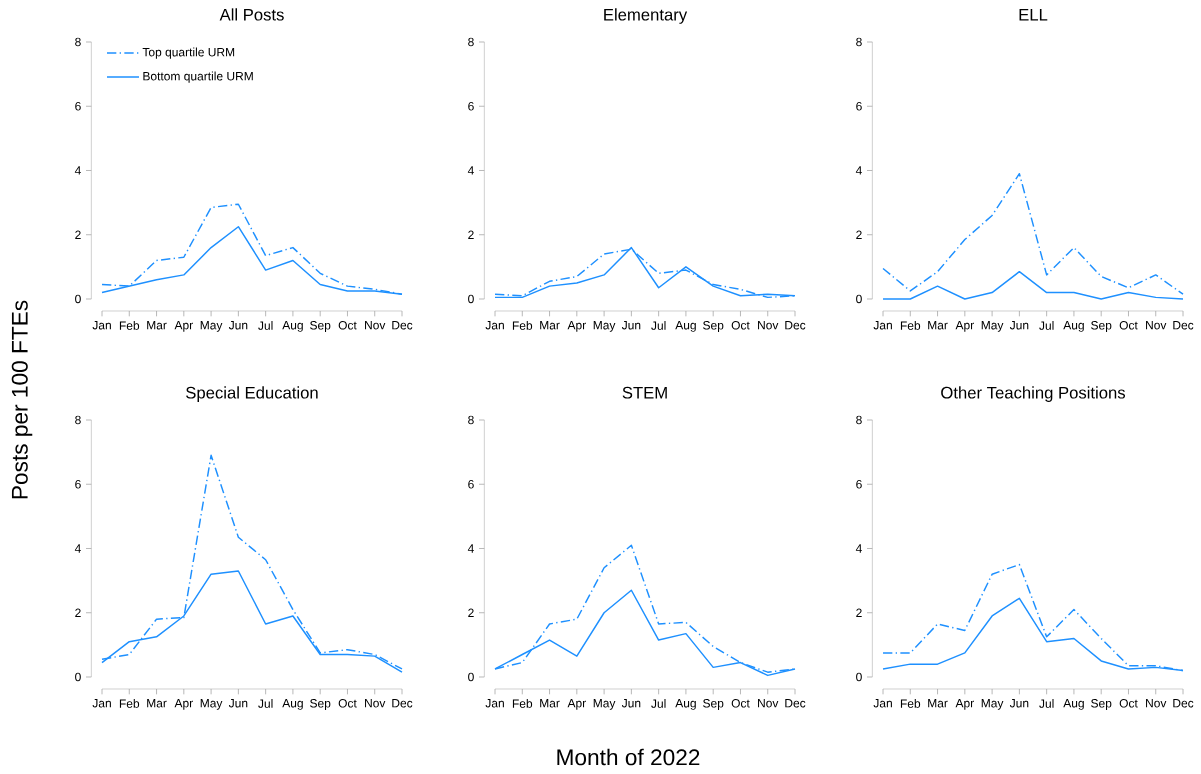 Image resolution: width=1201 pixels, height=774 pixels. I want to click on chart-title: STEM, so click(644, 392).